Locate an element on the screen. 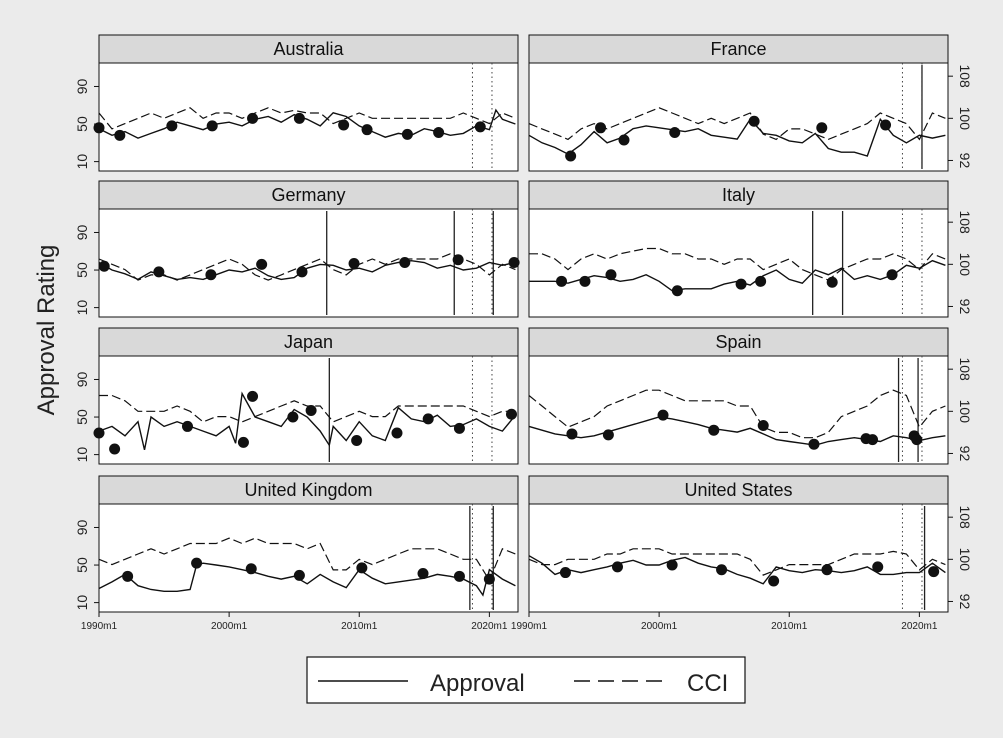  panel-title: Germany is located at coordinates (308, 195).